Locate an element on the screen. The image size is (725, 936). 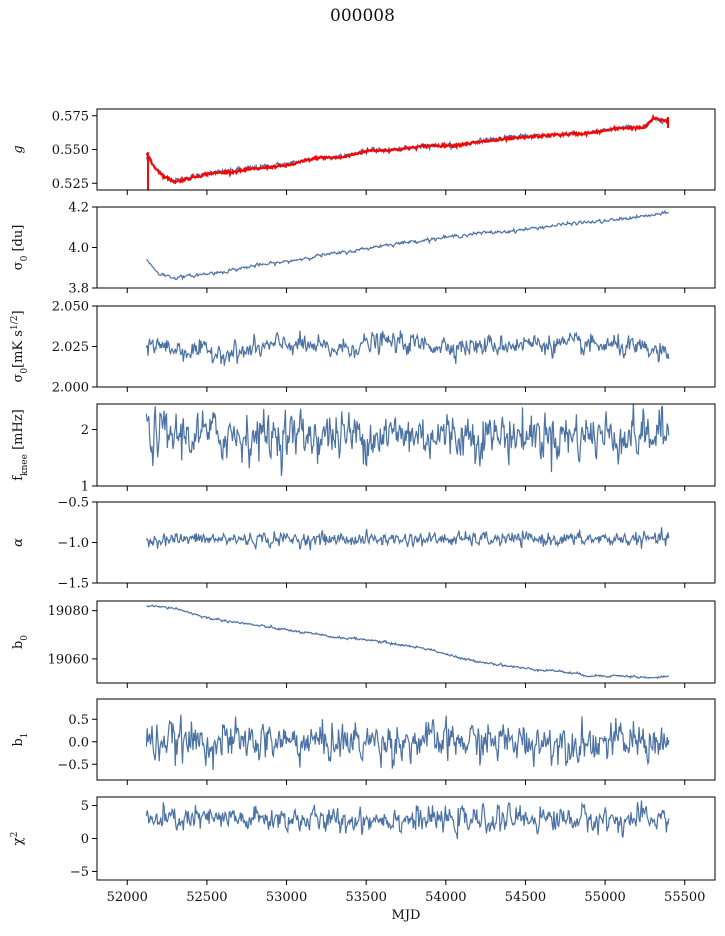
panel-b1: −0.5 0.0 0.5 b1 is located at coordinates (363, 741).